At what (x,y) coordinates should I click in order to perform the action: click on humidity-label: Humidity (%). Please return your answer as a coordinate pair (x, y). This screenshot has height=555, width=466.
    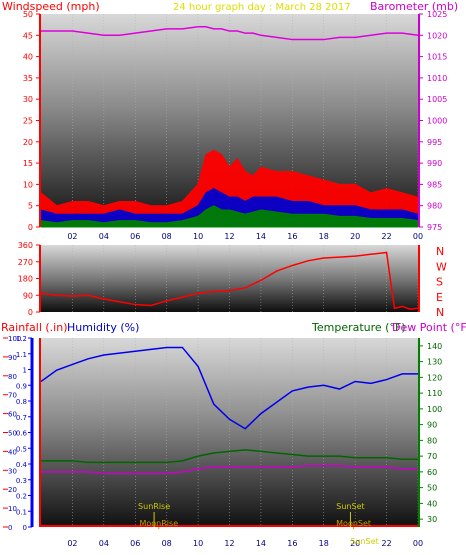
    Looking at the image, I should click on (103, 327).